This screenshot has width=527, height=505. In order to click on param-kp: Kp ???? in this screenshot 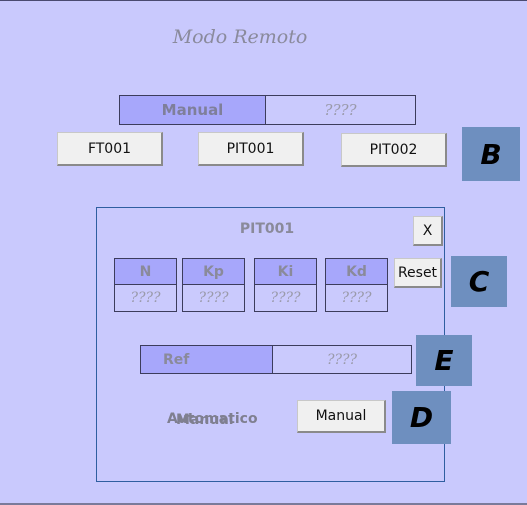, I will do `click(213, 285)`.